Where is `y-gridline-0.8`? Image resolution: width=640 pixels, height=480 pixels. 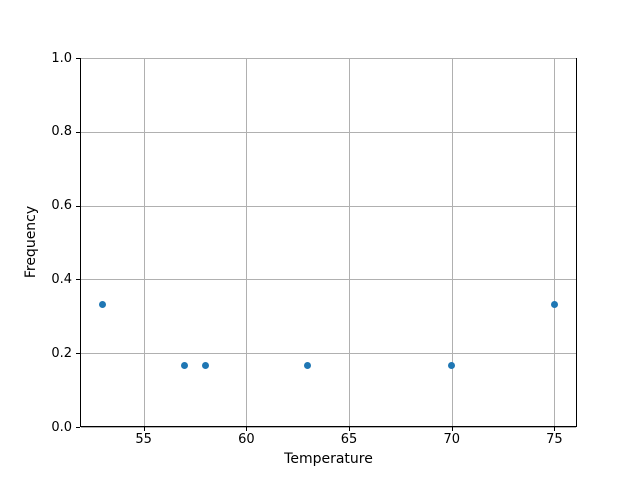 y-gridline-0.8 is located at coordinates (328, 132).